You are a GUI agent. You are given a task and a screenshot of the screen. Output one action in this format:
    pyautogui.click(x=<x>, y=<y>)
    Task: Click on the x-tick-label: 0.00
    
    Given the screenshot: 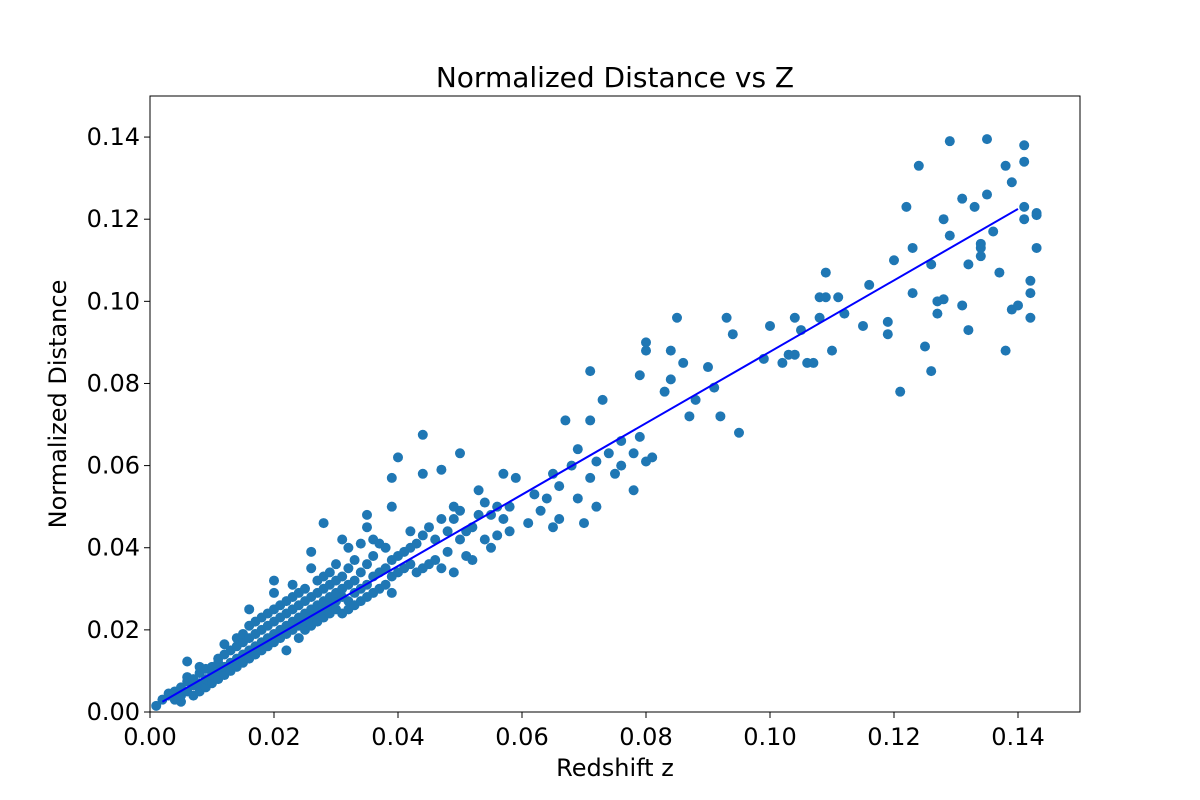 What is the action you would take?
    pyautogui.click(x=149, y=737)
    